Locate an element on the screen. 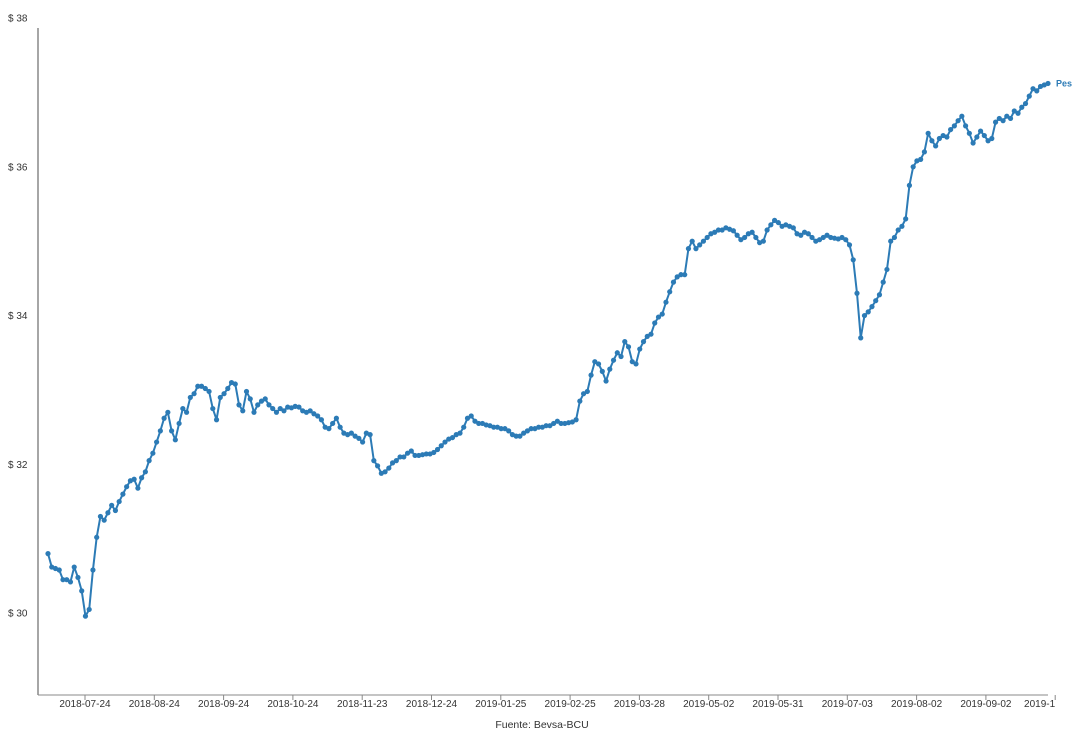 The height and width of the screenshot is (736, 1078). x-tick-label: 2019-07-03 is located at coordinates (848, 704).